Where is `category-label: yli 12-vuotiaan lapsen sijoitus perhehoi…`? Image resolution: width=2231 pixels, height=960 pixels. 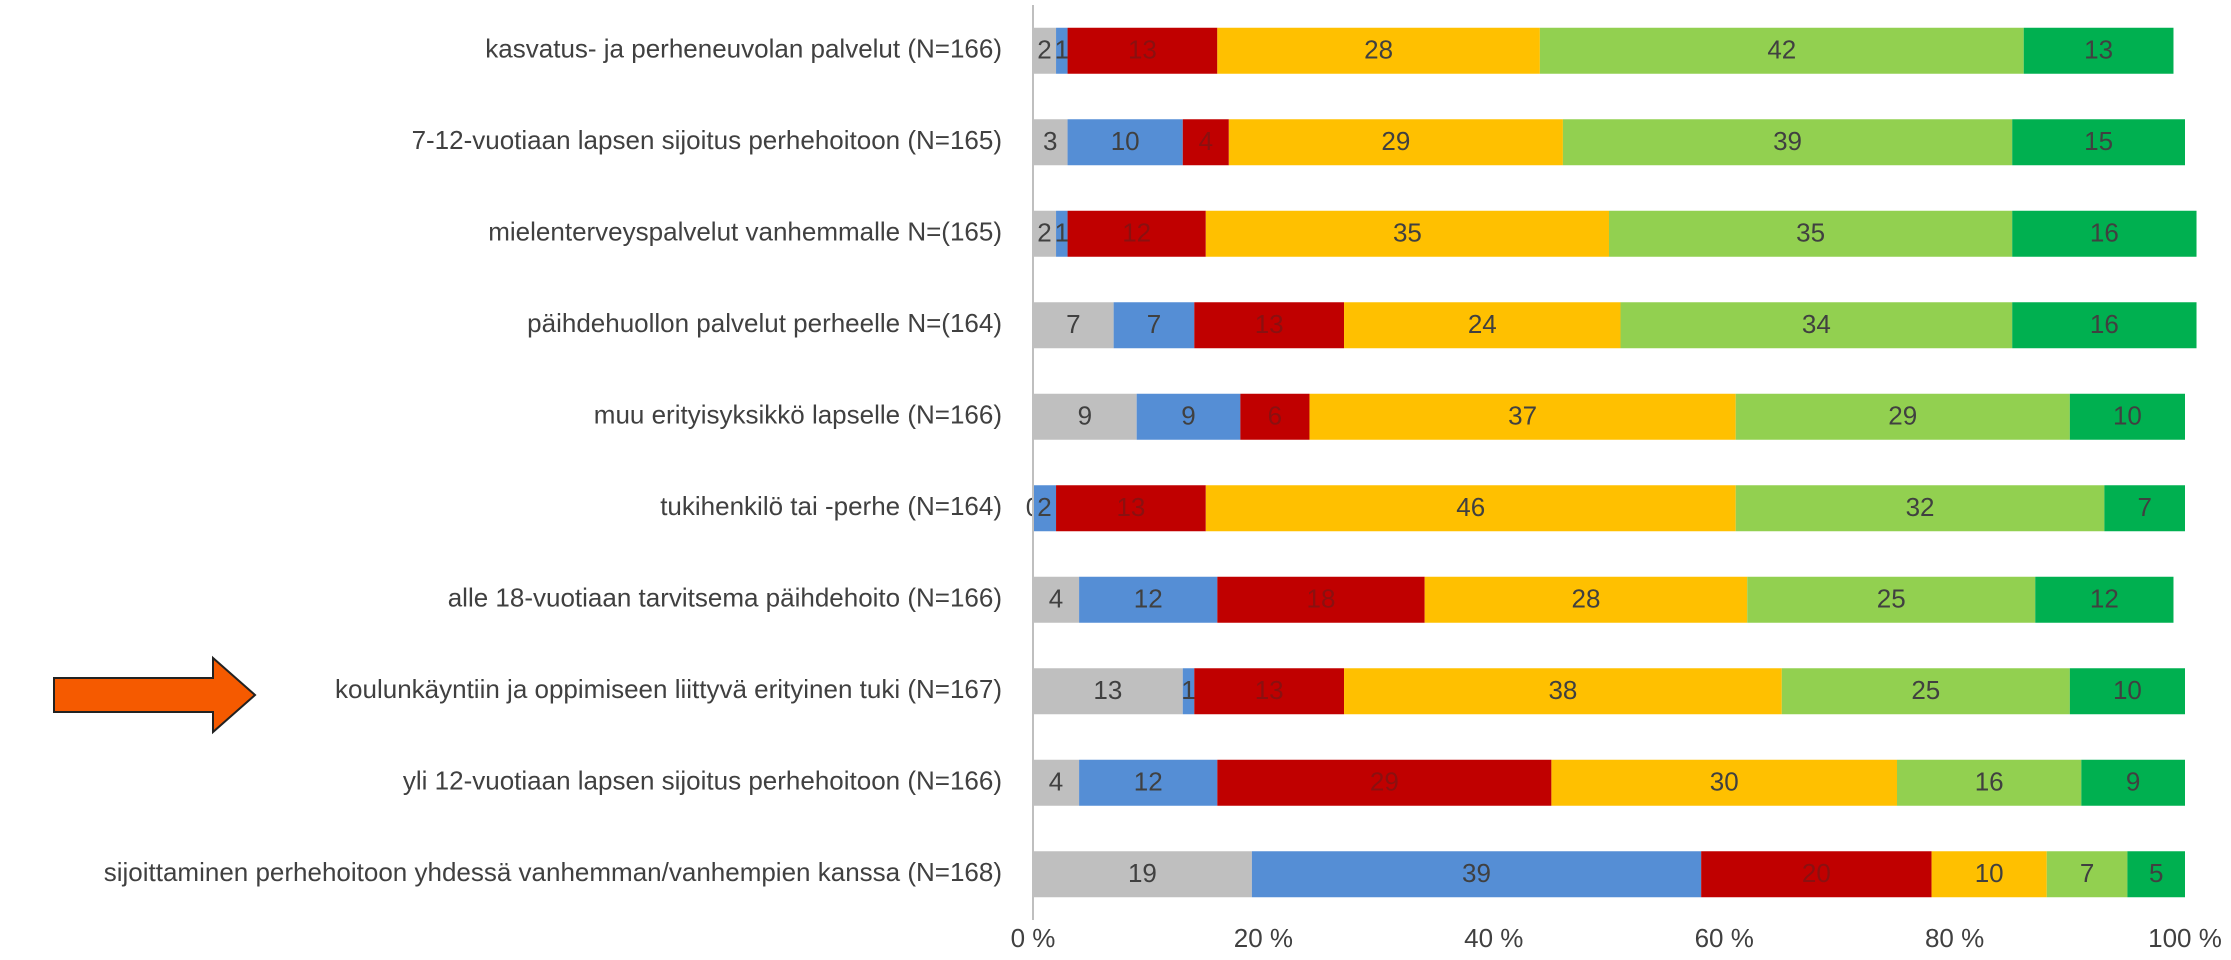 category-label: yli 12-vuotiaan lapsen sijoitus perhehoi… is located at coordinates (702, 781).